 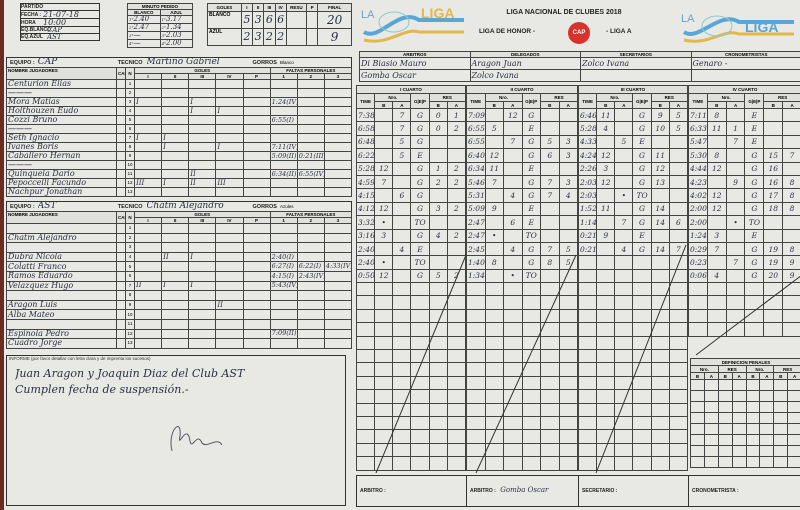 I want to click on cronometrista-name, so click(x=745, y=75).